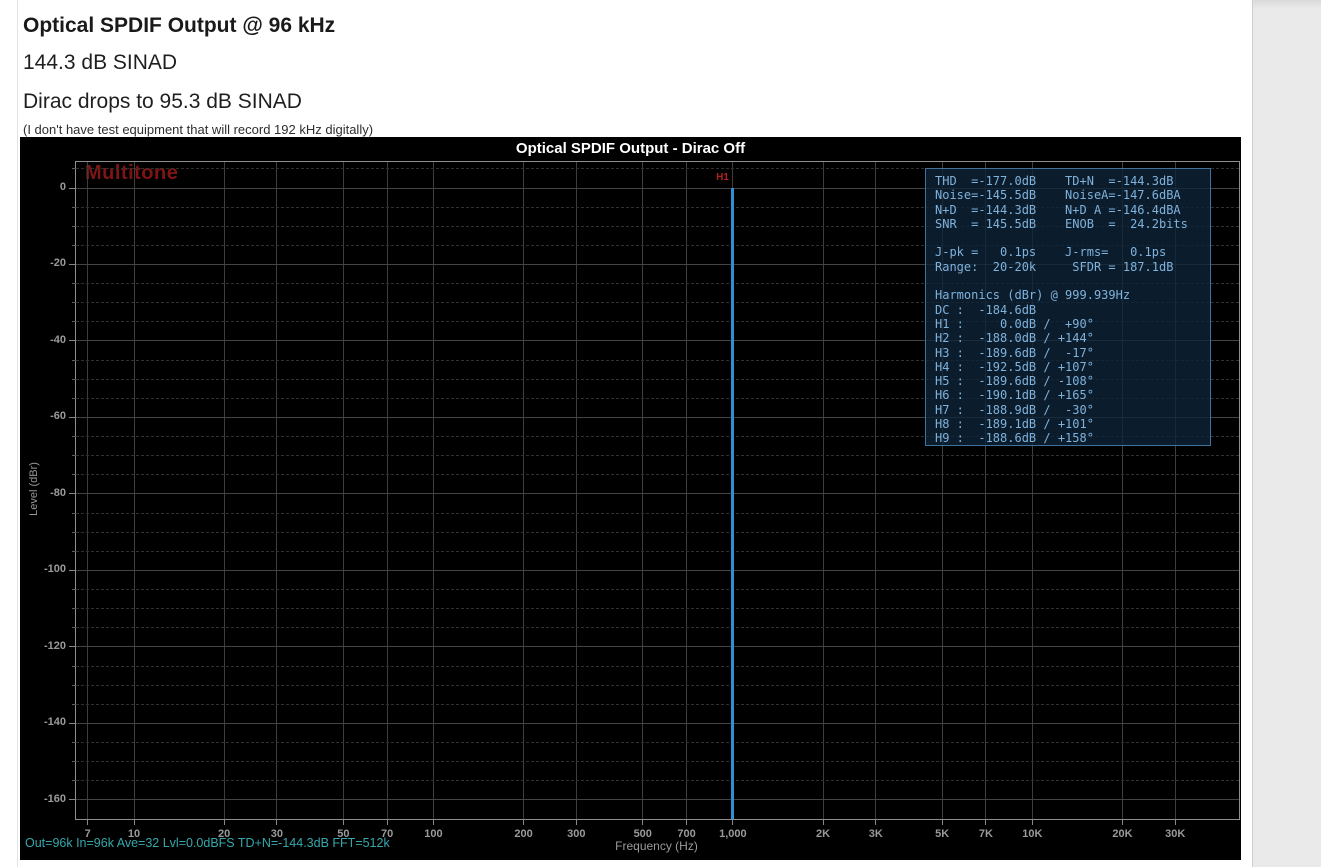 The height and width of the screenshot is (867, 1321). What do you see at coordinates (1014, 409) in the screenshot?
I see `stats-panel-line: H7 : -188.9dB / -30°` at bounding box center [1014, 409].